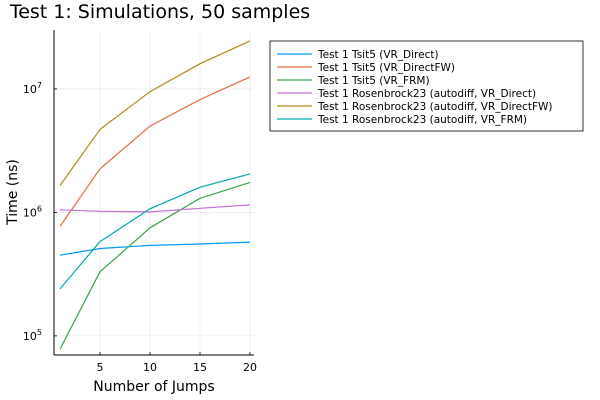 The width and height of the screenshot is (600, 400). What do you see at coordinates (373, 81) in the screenshot?
I see `legend-label-3: Test 1 Tsit5 (VR_FRM)` at bounding box center [373, 81].